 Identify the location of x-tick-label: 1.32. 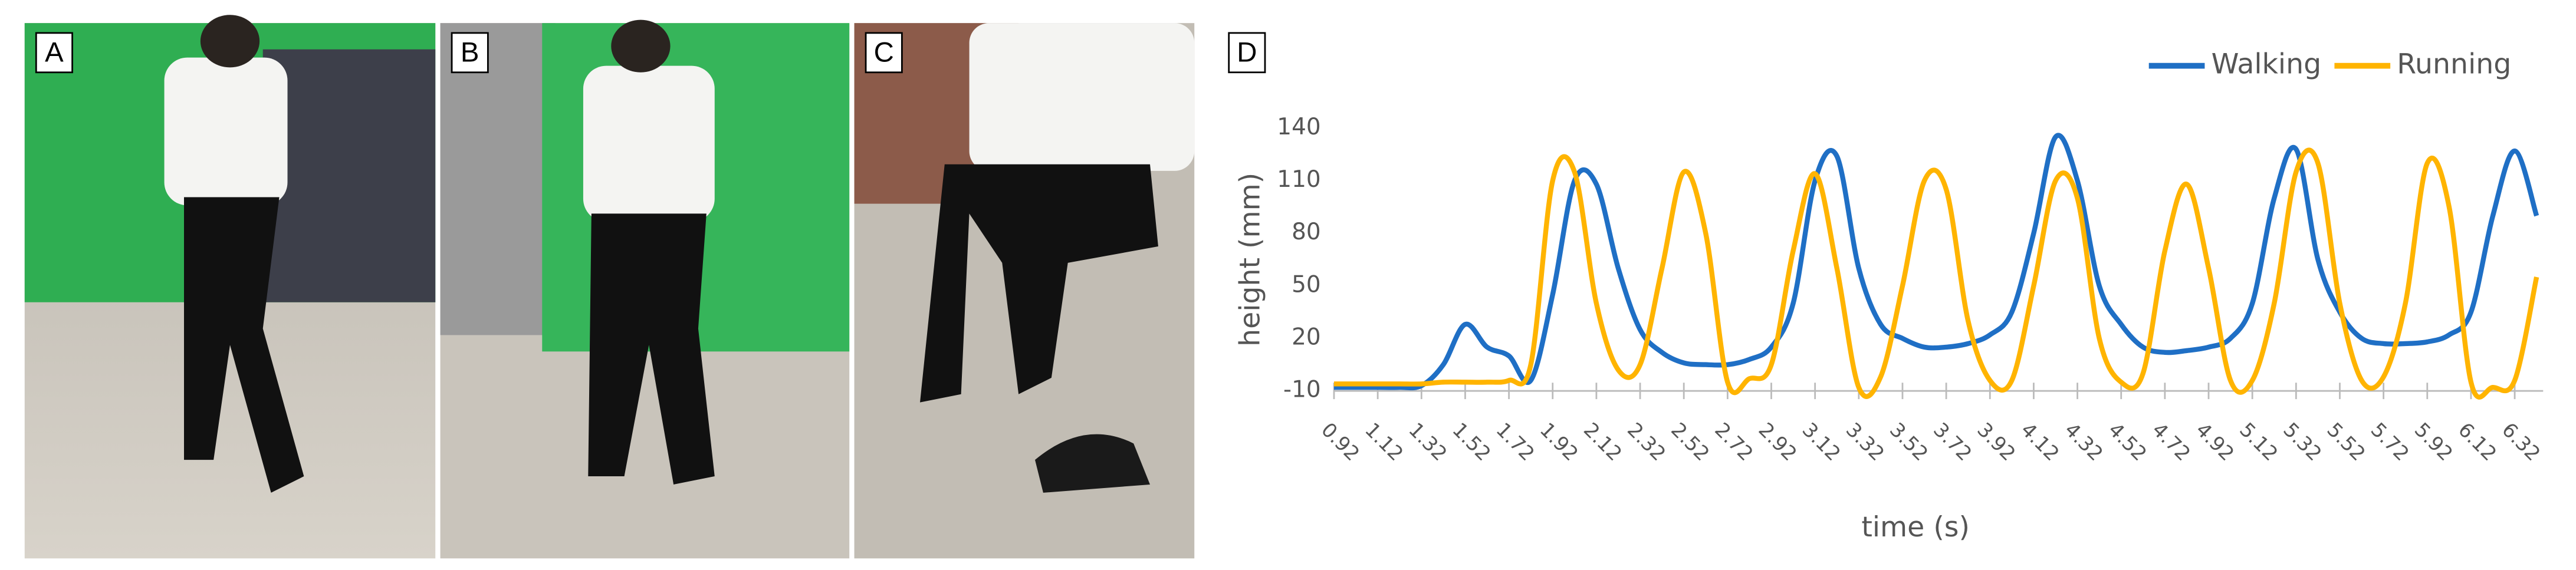
(1427, 441).